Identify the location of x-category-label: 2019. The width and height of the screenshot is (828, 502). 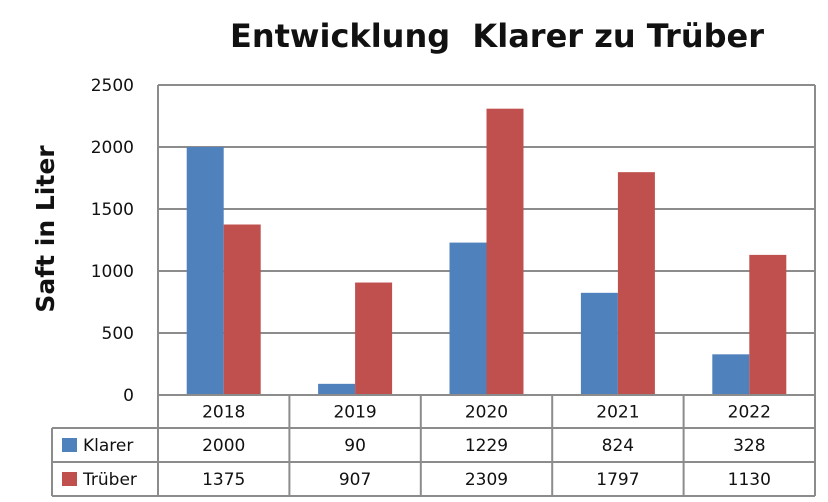
(354, 413).